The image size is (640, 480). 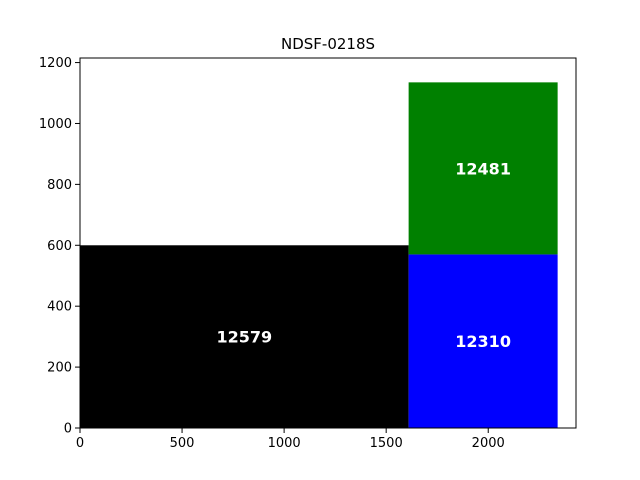 What do you see at coordinates (80, 443) in the screenshot?
I see `x-tick-label: 0` at bounding box center [80, 443].